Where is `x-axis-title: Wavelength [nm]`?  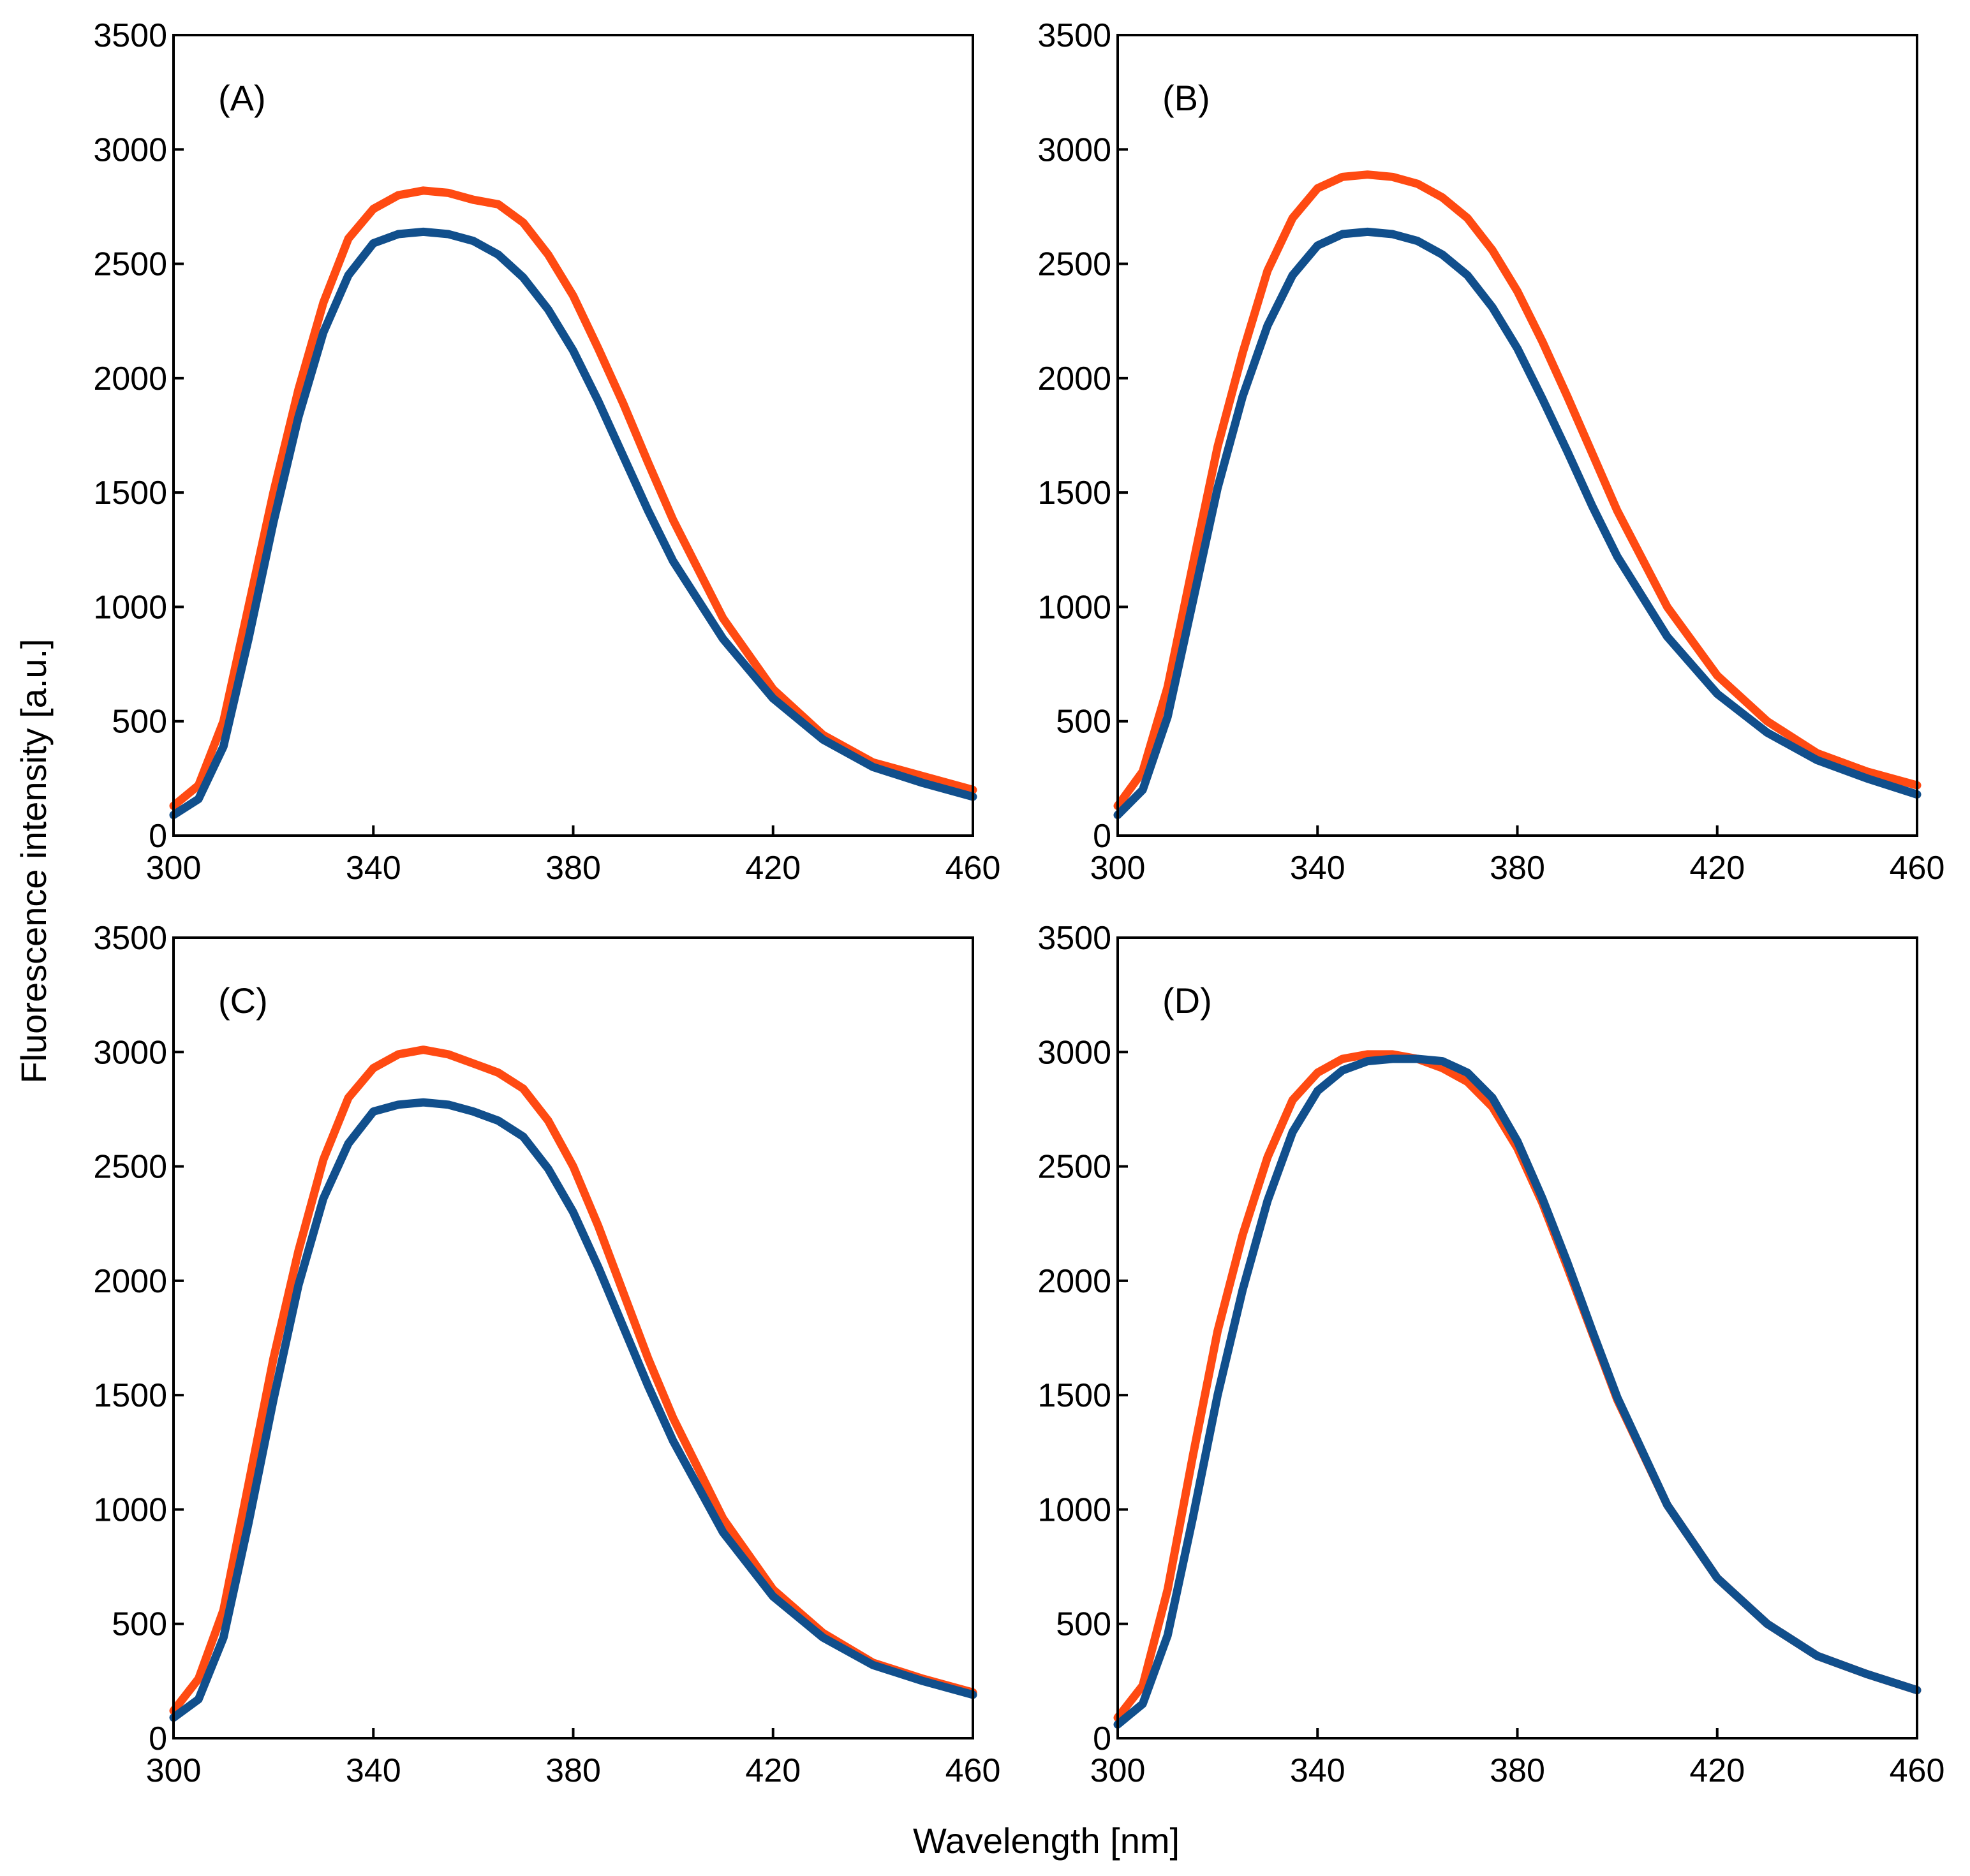 x-axis-title: Wavelength [nm] is located at coordinates (1046, 1841).